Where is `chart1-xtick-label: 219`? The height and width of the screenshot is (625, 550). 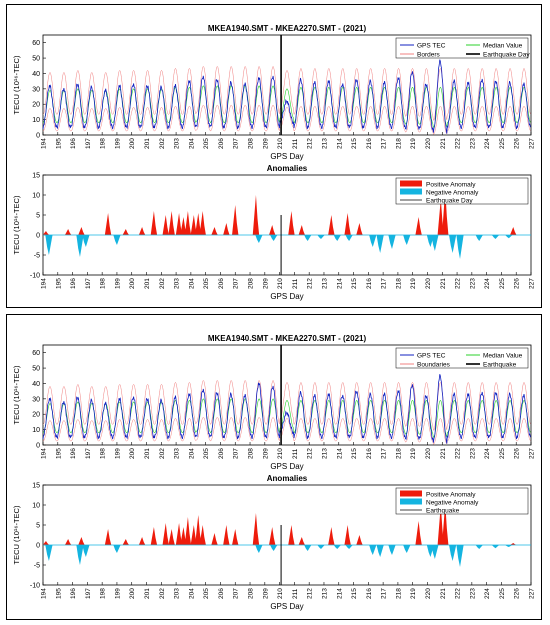 chart1-xtick-label: 219 is located at coordinates (413, 143).